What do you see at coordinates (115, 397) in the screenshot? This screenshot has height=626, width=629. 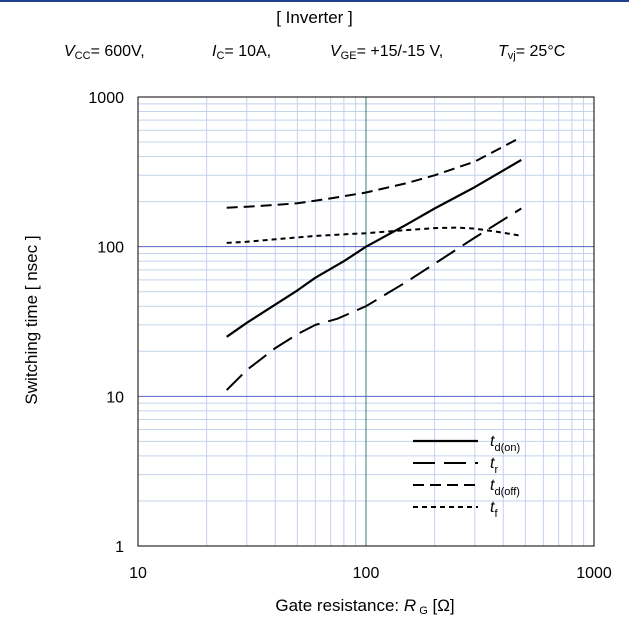 I see `y-tick-label: 10` at bounding box center [115, 397].